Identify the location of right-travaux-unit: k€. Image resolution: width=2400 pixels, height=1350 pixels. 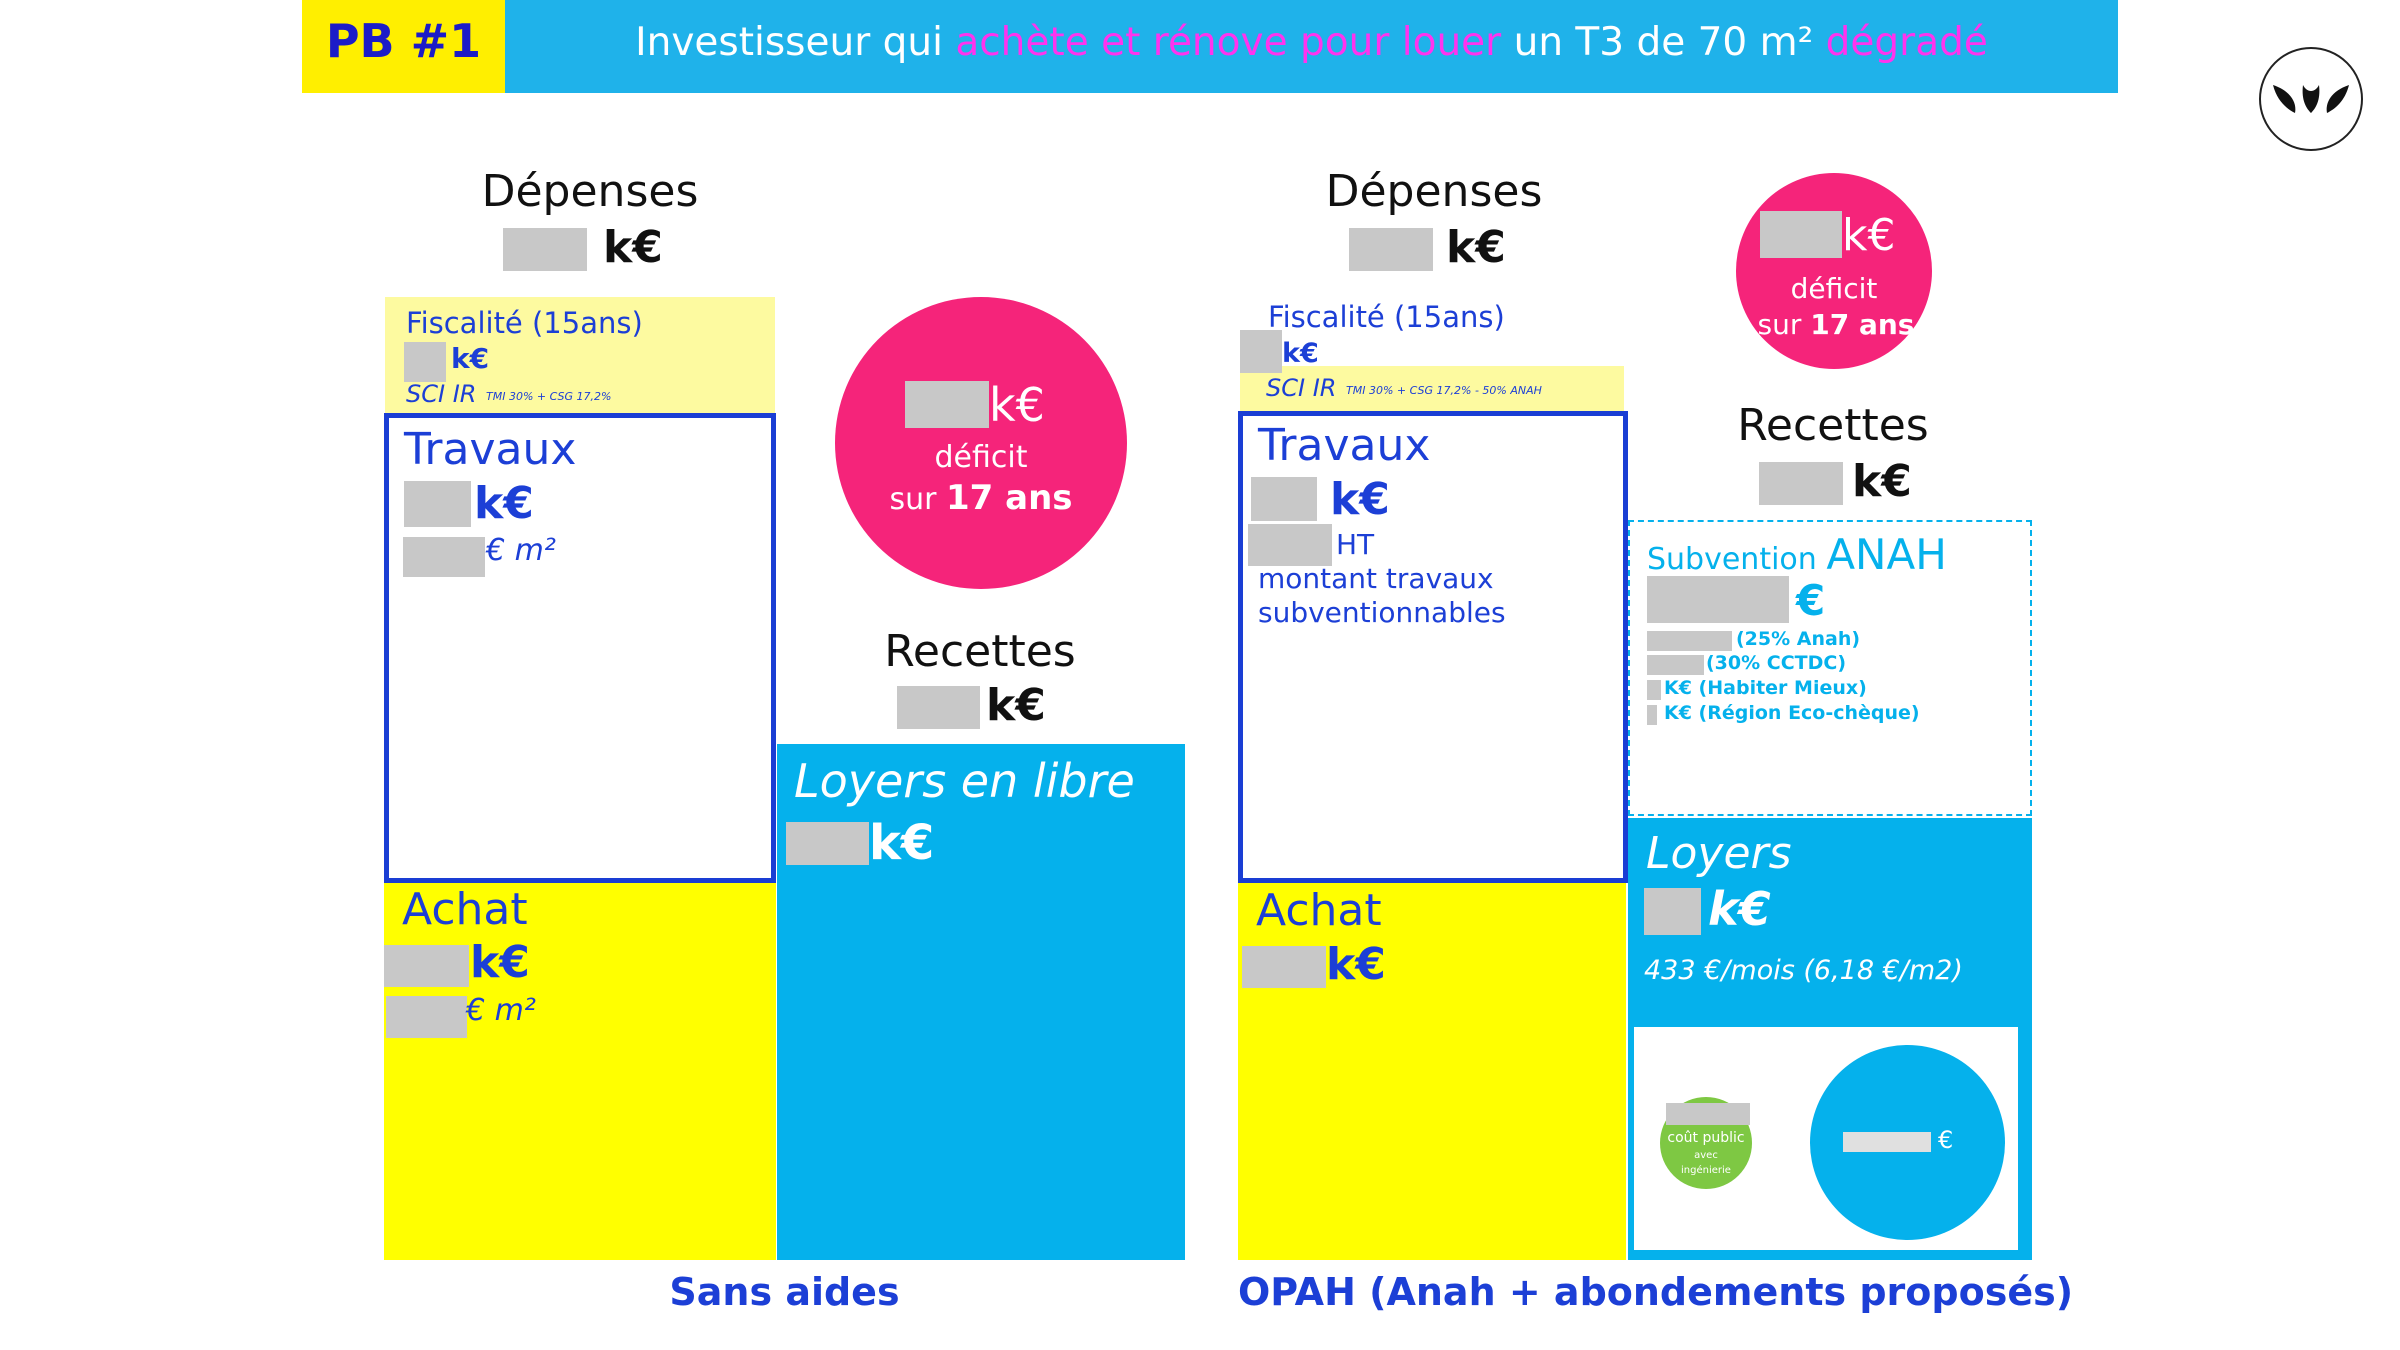
(1360, 499).